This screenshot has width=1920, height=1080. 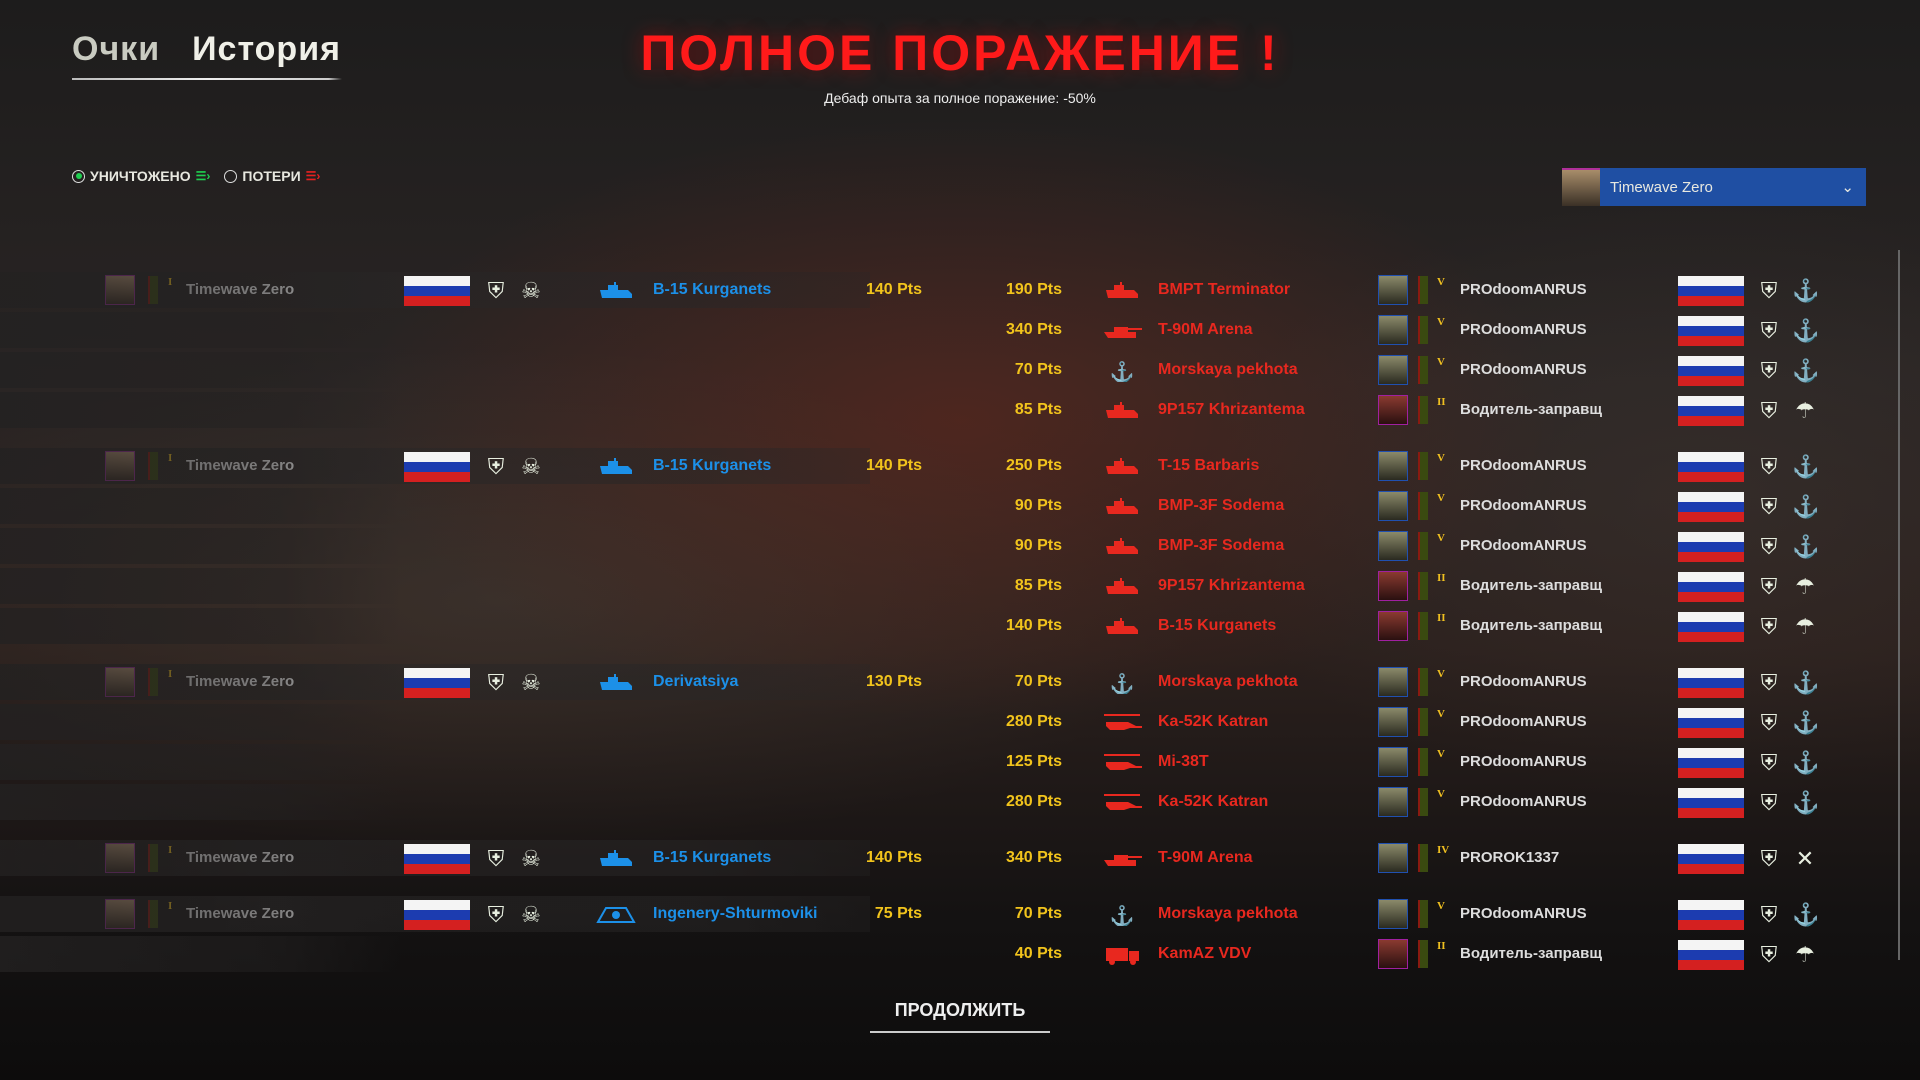 I want to click on victim-points: 90 Pts, so click(x=1038, y=505).